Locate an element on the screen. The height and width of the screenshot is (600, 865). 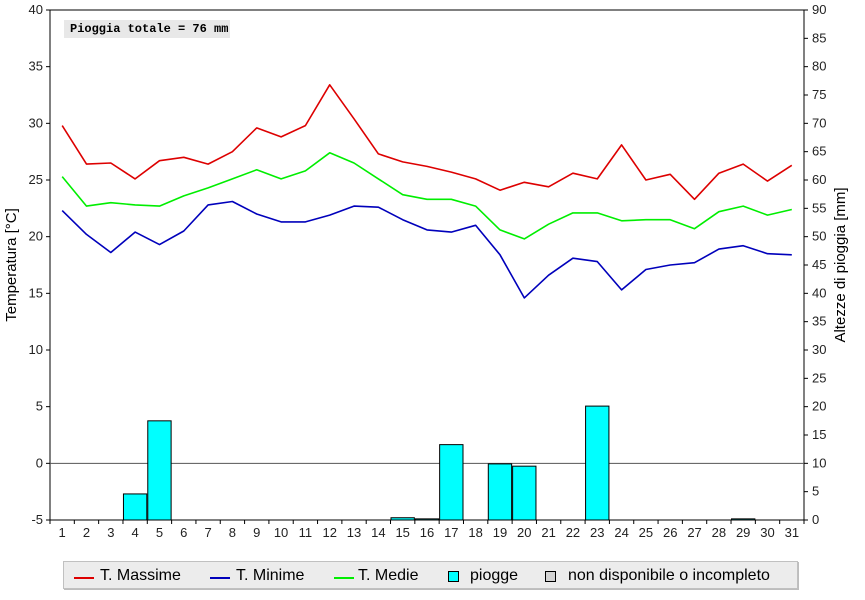
y2-tick-label: 15 is located at coordinates (819, 434).